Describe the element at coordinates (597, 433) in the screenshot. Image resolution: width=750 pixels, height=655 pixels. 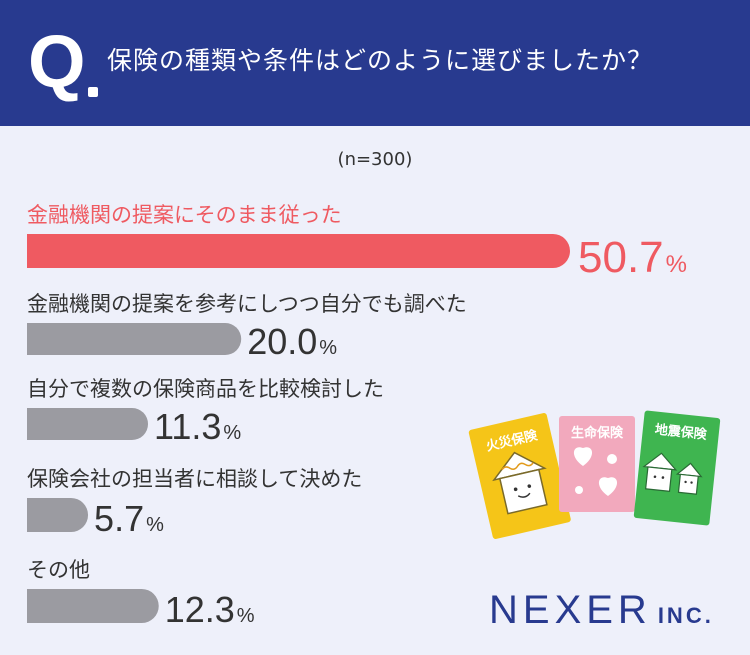
I see `card-life-label: 生命保険` at that location.